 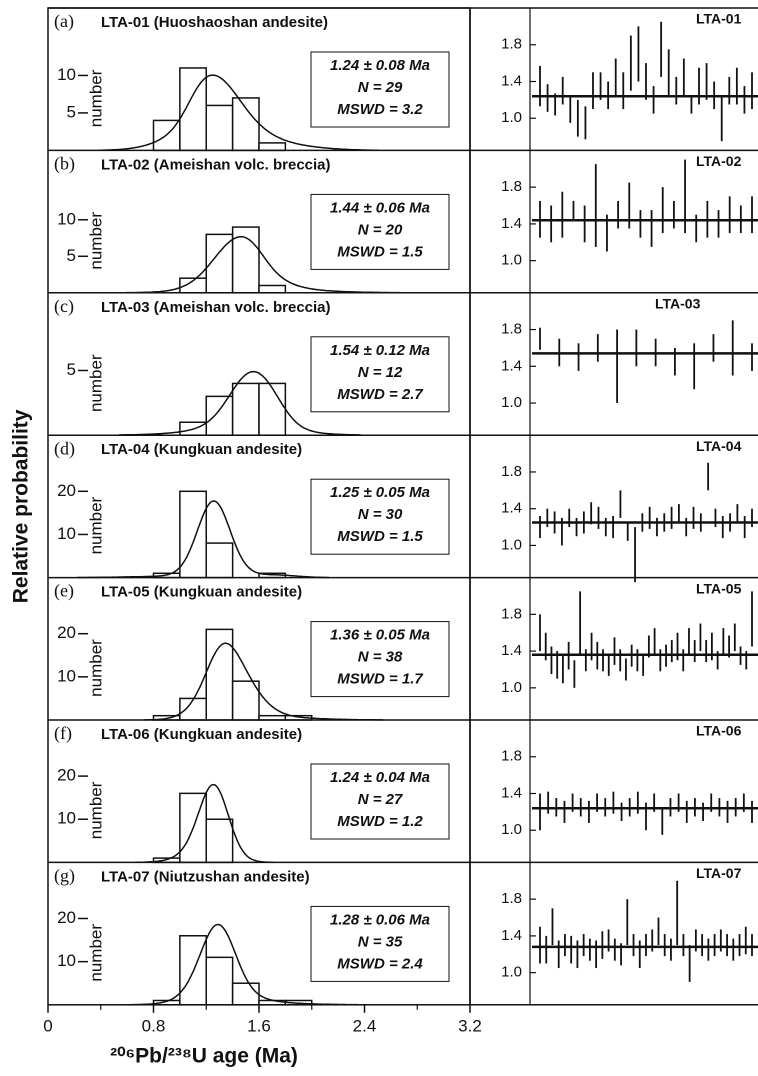 What do you see at coordinates (64, 876) in the screenshot?
I see `panel-tag: (g)` at bounding box center [64, 876].